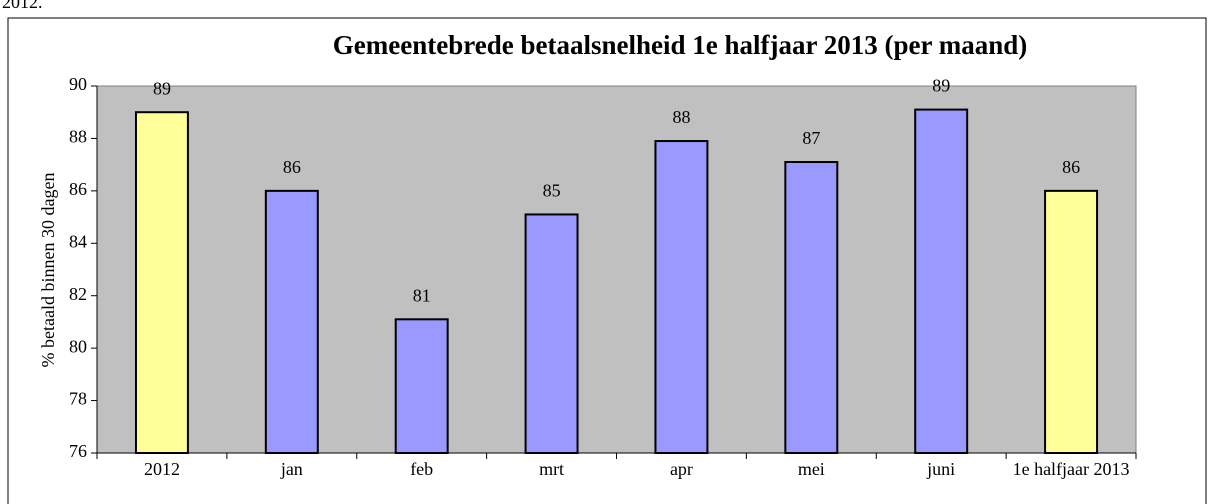 The image size is (1212, 504). I want to click on x-tick-label: mrt, so click(551, 469).